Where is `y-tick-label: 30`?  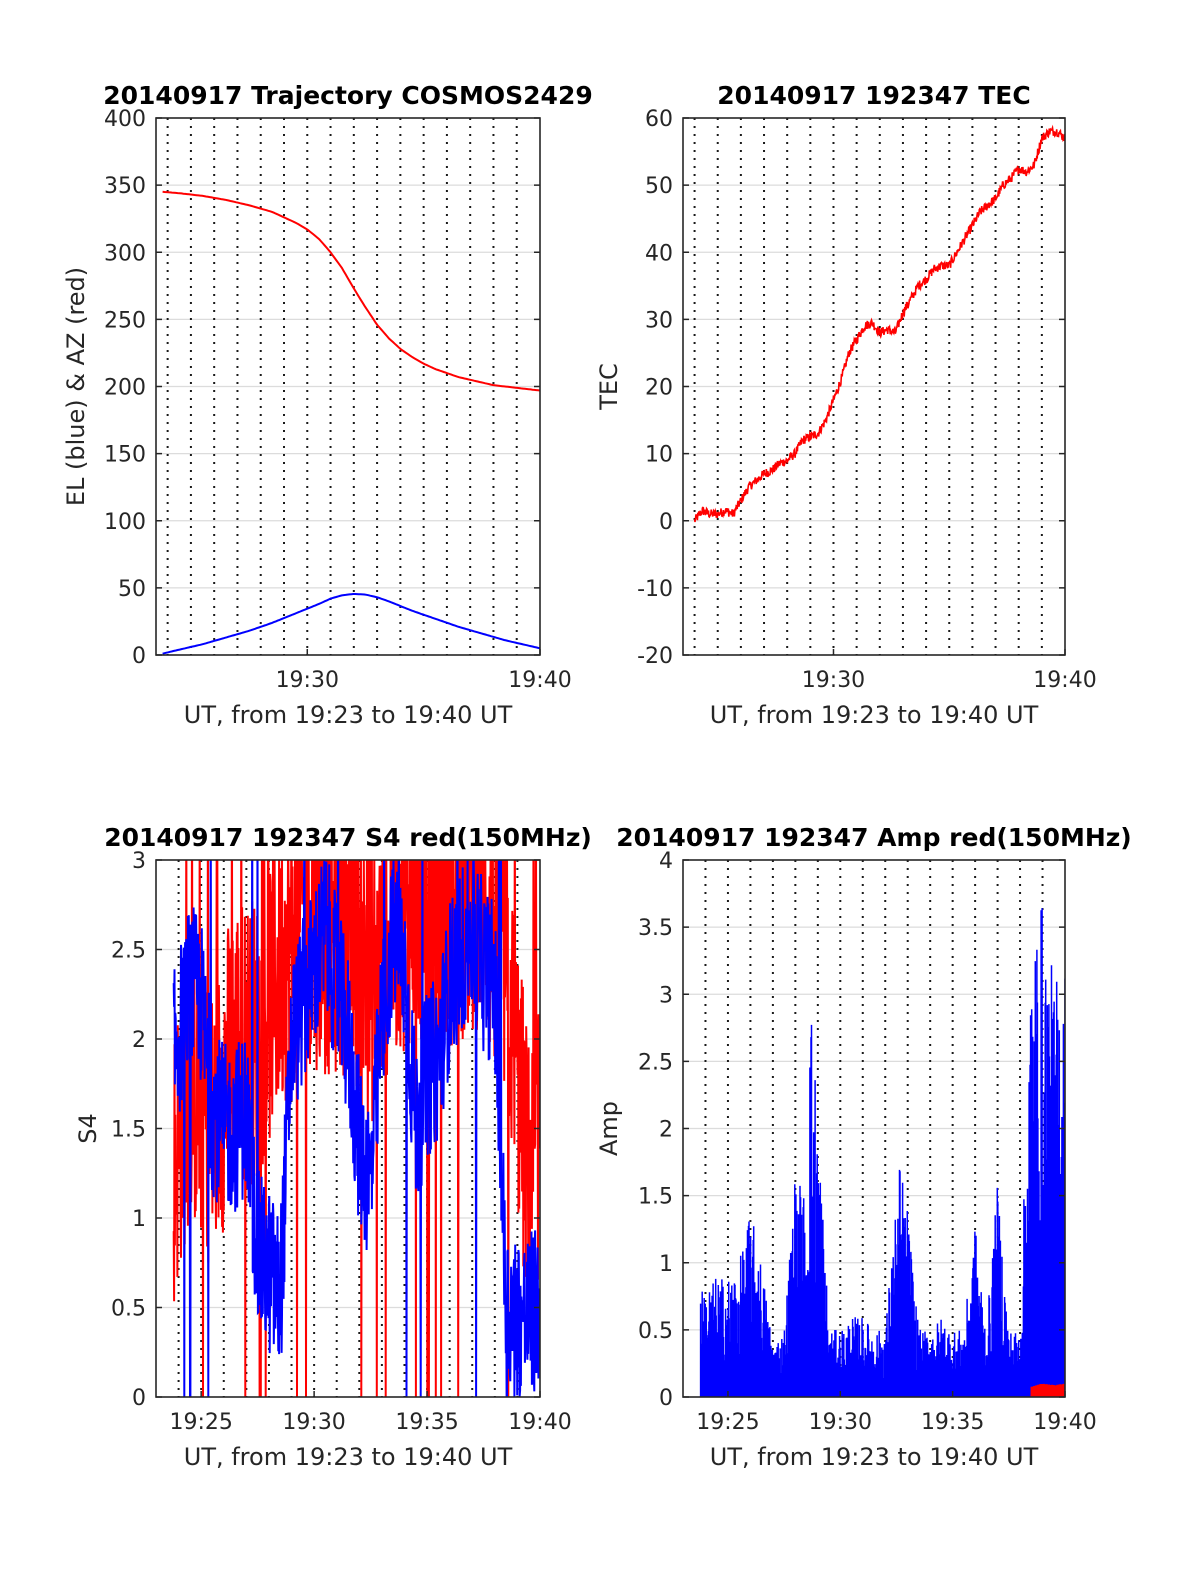 y-tick-label: 30 is located at coordinates (659, 320).